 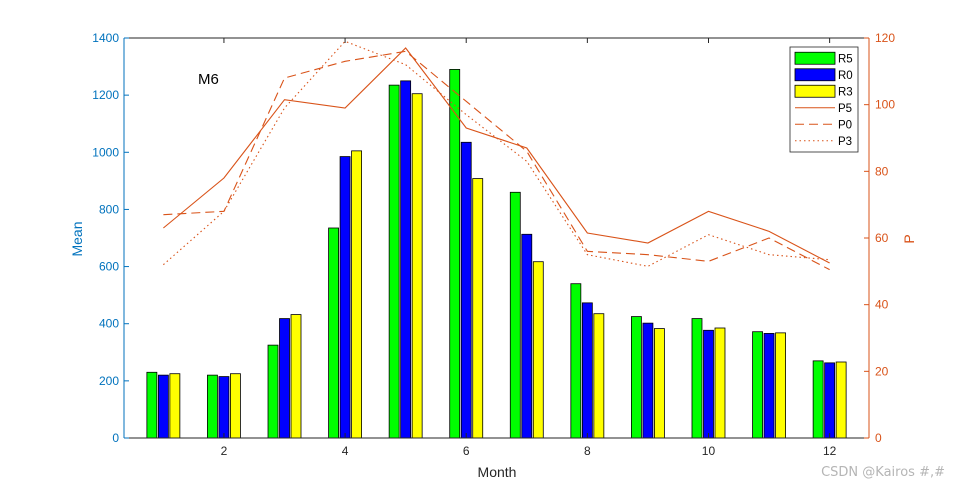 I want to click on y-right-tick-label-0: 0, so click(x=878, y=438).